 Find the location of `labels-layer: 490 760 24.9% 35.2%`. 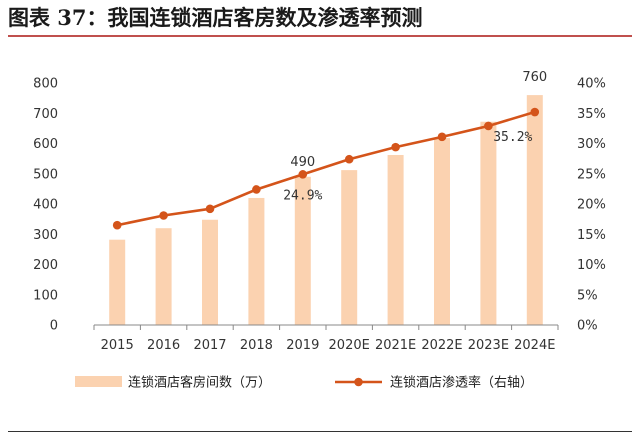

labels-layer: 490 760 24.9% 35.2% is located at coordinates (415, 136).